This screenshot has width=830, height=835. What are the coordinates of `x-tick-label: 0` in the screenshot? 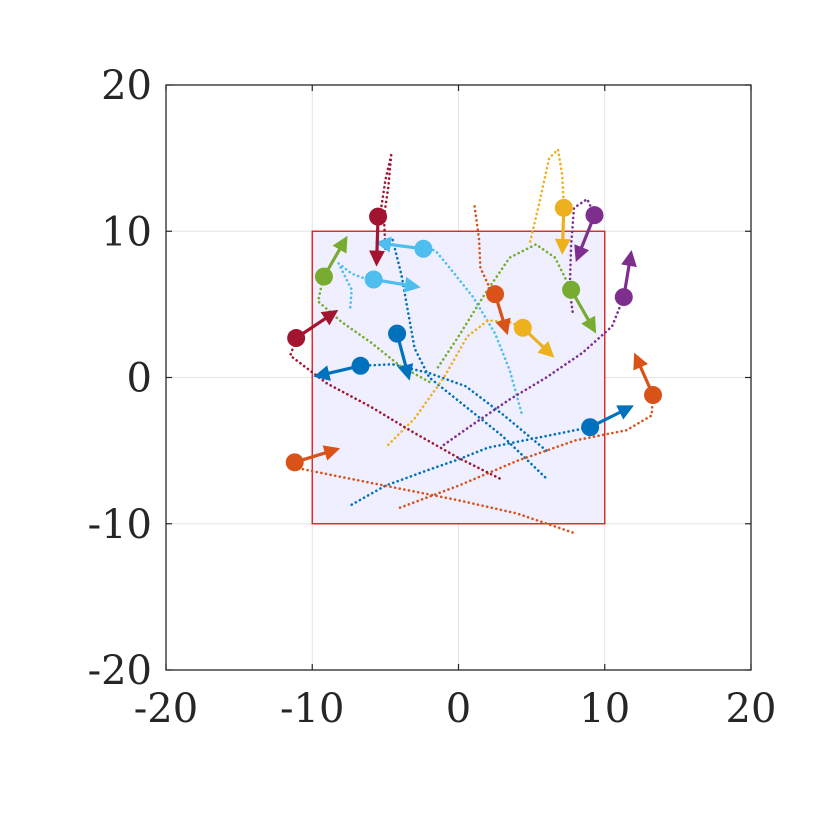 It's located at (458, 709).